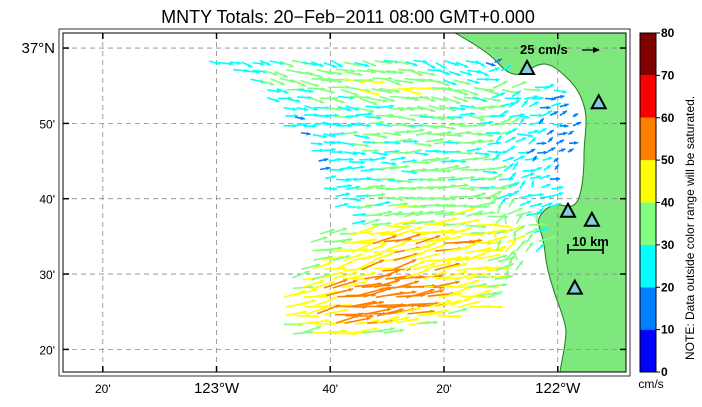  What do you see at coordinates (668, 118) in the screenshot?
I see `colorbar-tick-label: 60` at bounding box center [668, 118].